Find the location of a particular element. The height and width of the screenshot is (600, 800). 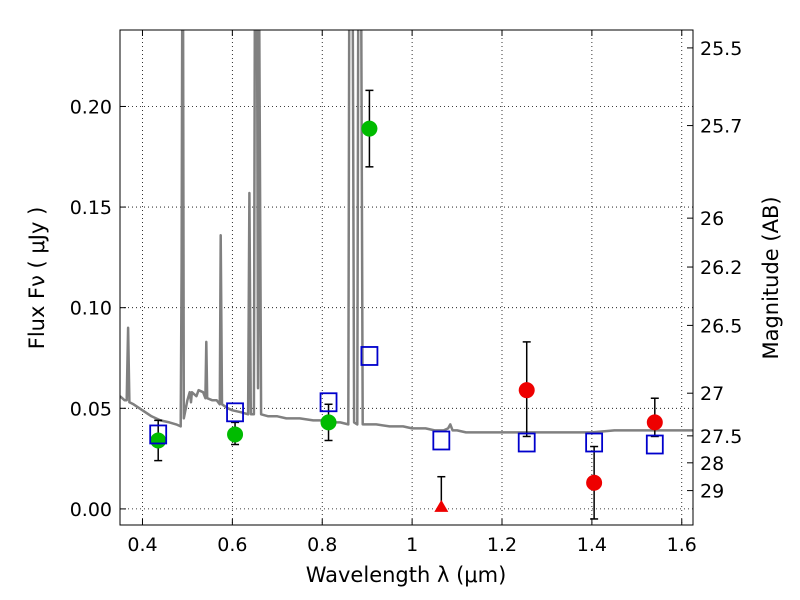

x-axis-label: Wavelength λ (μm) is located at coordinates (406, 575).